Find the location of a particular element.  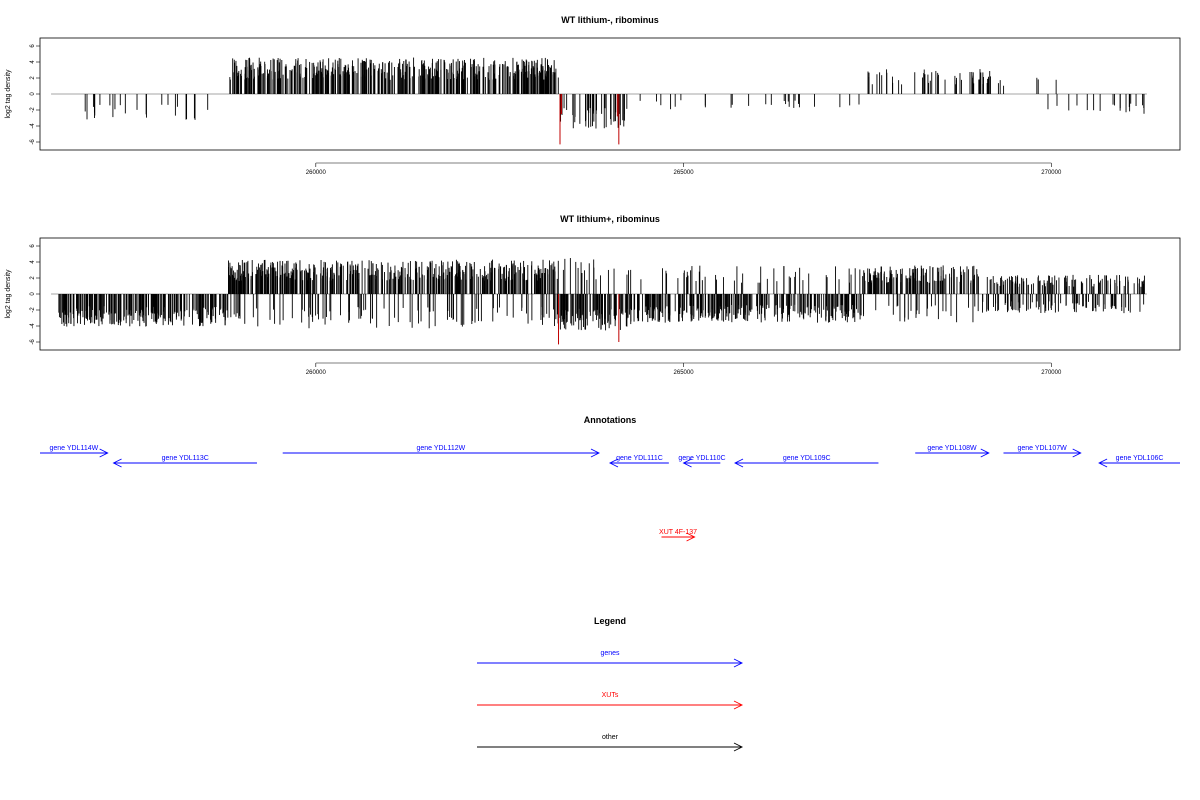

feature-label: gene YDL109C is located at coordinates (807, 458).